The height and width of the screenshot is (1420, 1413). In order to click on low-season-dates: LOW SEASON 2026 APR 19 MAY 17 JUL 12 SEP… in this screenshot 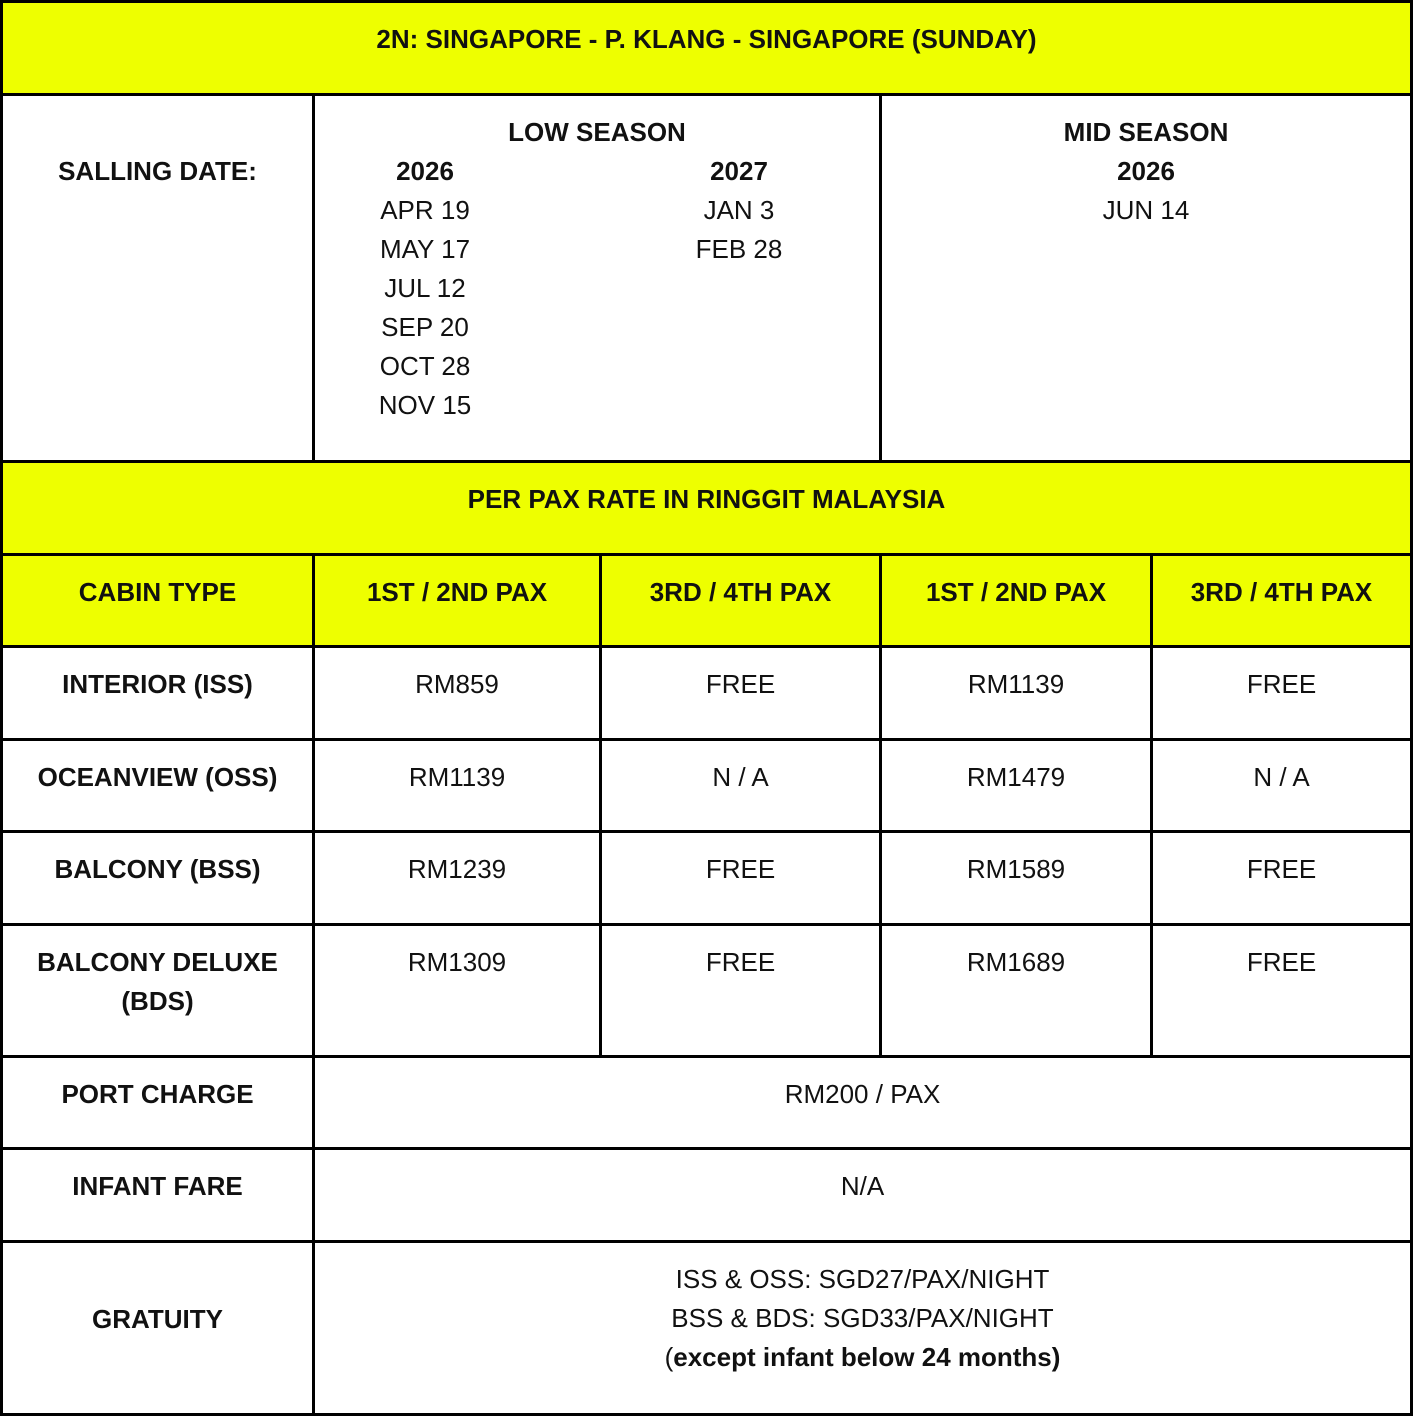, I will do `click(597, 278)`.